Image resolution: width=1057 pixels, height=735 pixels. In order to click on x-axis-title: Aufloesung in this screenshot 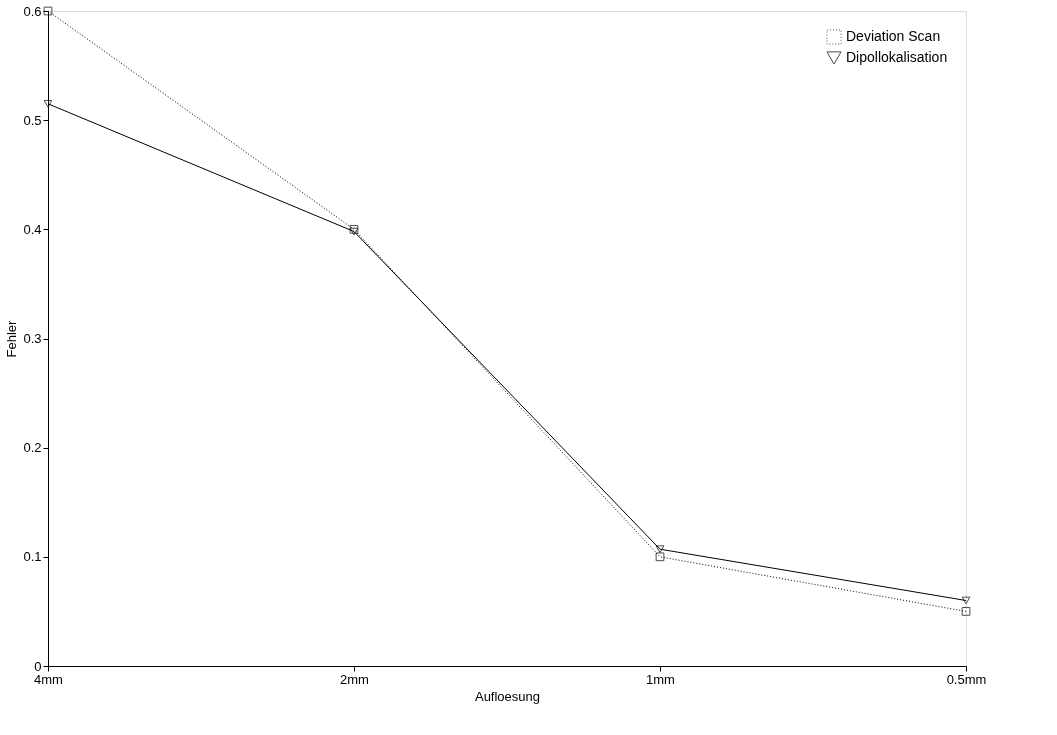, I will do `click(507, 696)`.